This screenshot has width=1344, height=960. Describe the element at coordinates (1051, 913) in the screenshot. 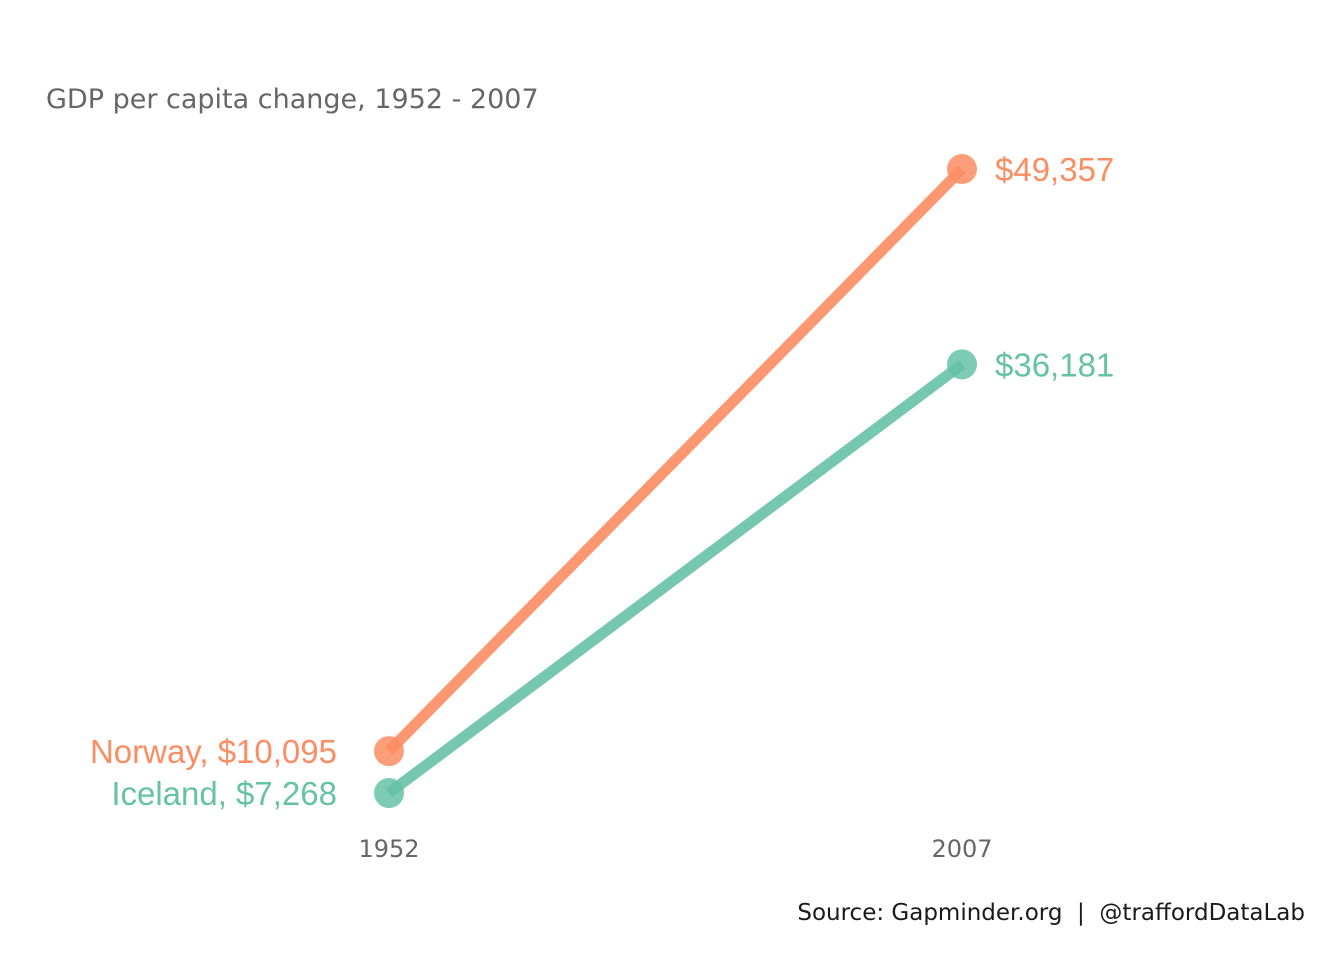

I see `source-caption: Source: Gapminder.org | @traffordDataLab` at that location.